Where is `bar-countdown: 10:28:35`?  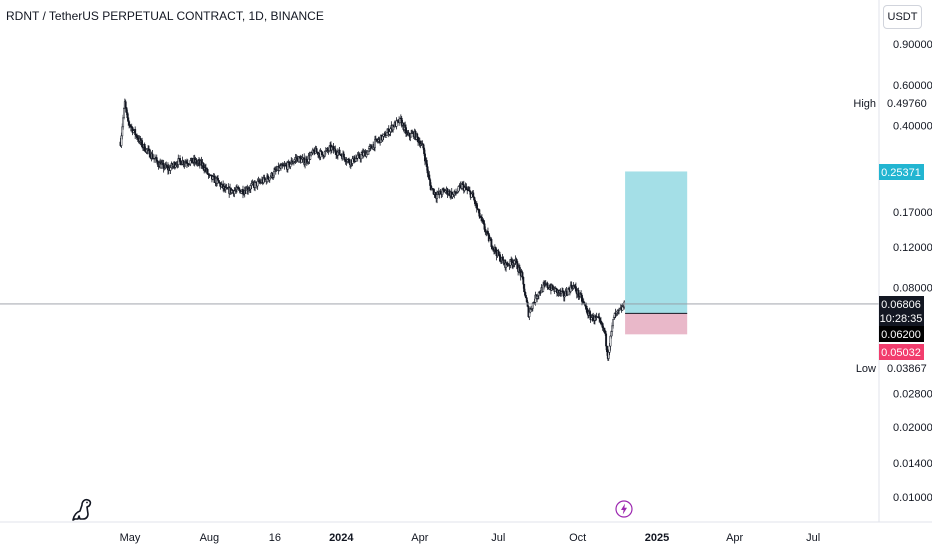
bar-countdown: 10:28:35 is located at coordinates (901, 319).